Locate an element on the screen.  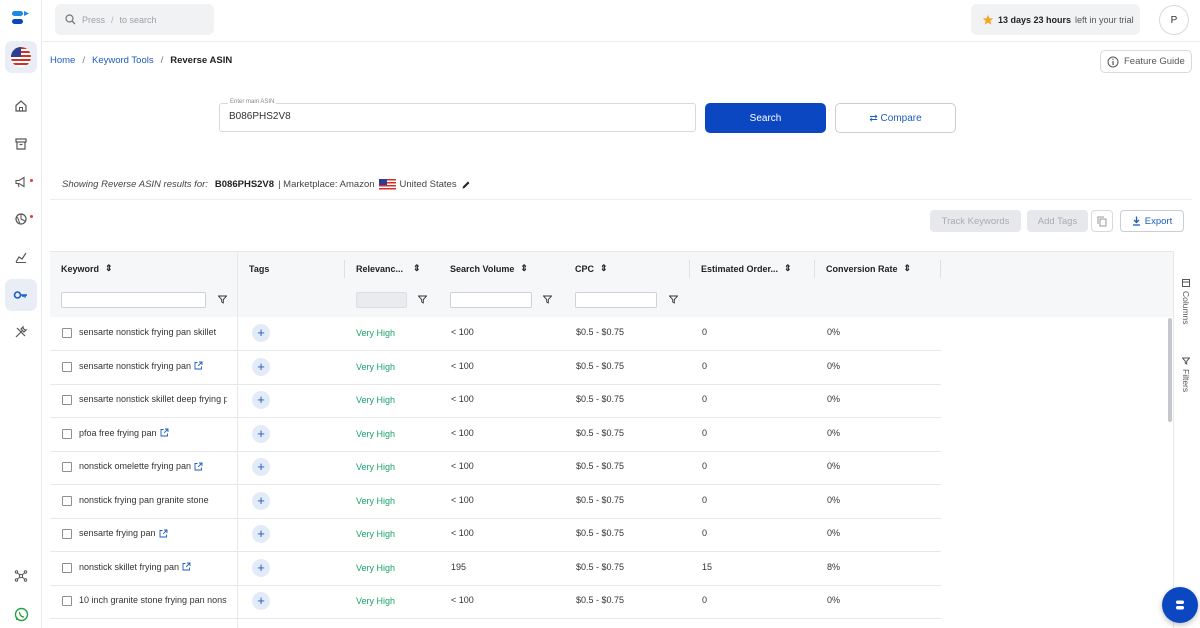
global-search: Press / to search is located at coordinates (134, 19).